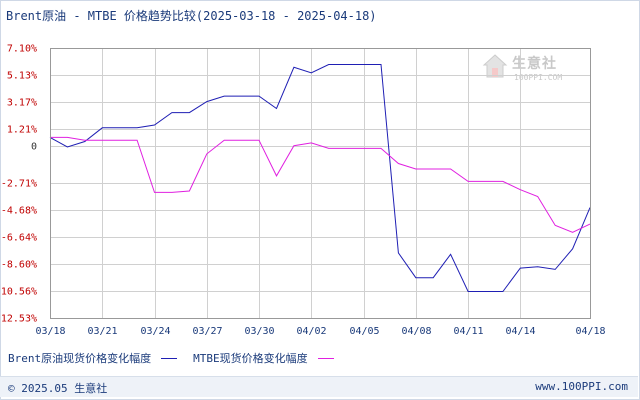 This screenshot has width=640, height=400. Describe the element at coordinates (495, 66) in the screenshot. I see `house-logo-icon` at that location.